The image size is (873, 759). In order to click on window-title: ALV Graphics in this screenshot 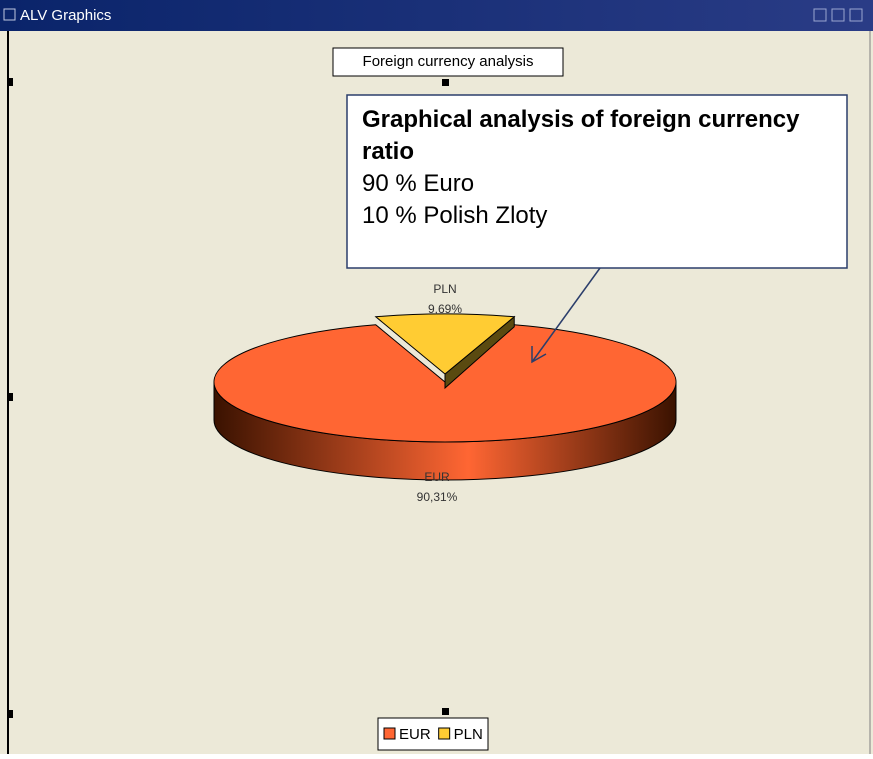, I will do `click(65, 15)`.